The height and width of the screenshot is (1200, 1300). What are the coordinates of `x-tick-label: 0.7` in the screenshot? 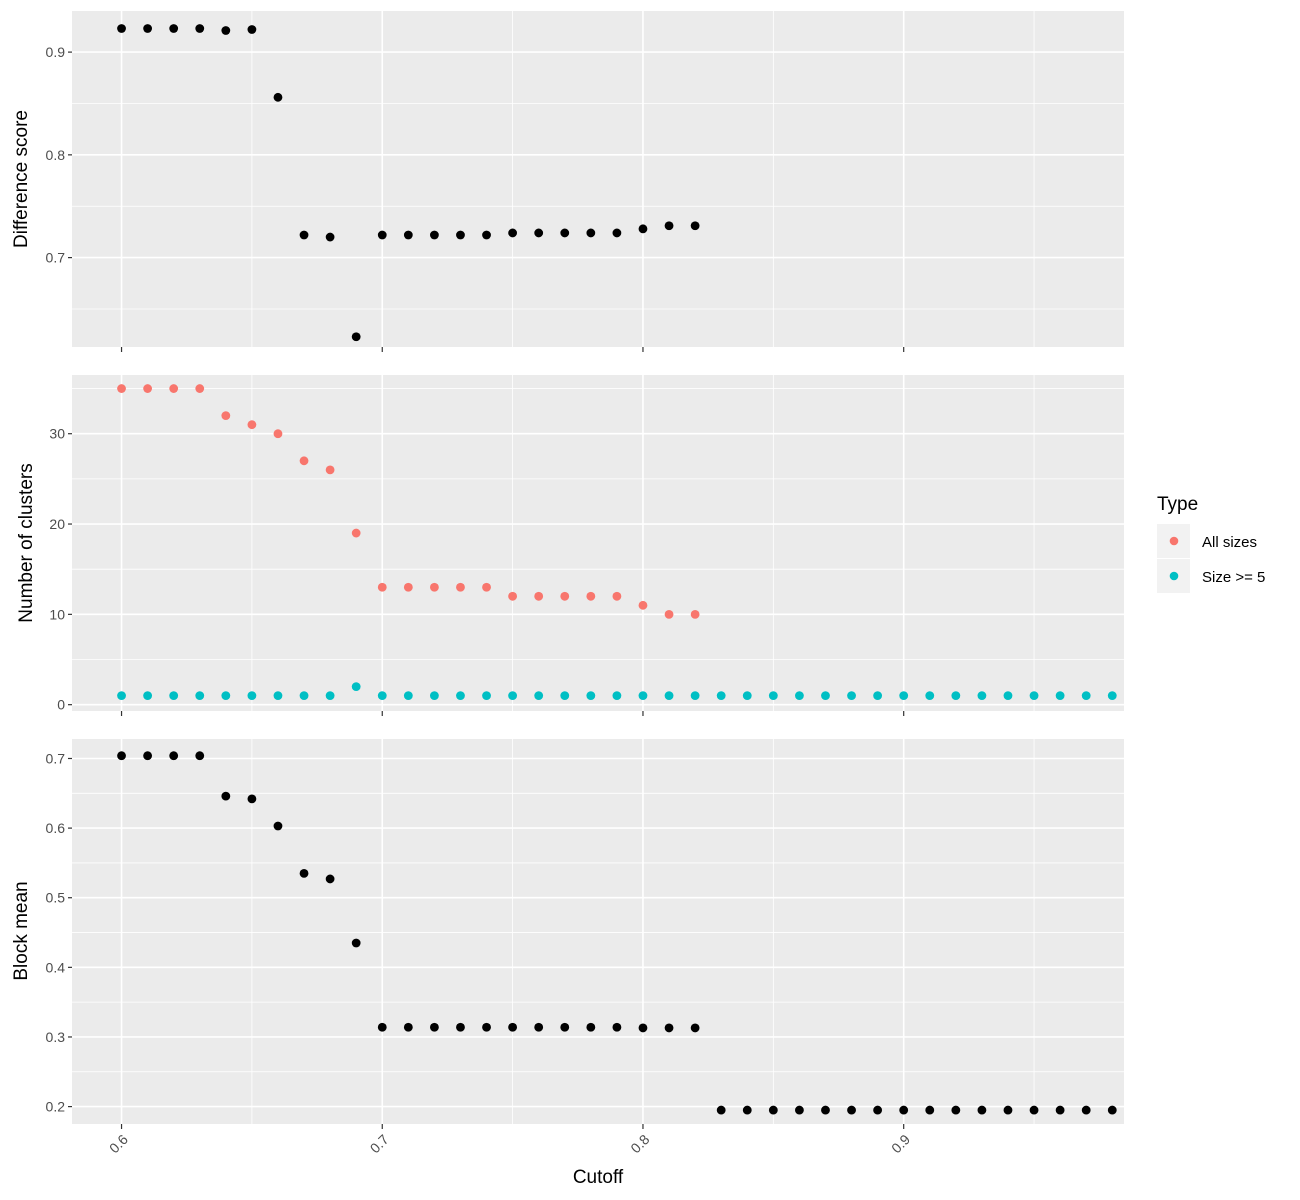 It's located at (379, 1143).